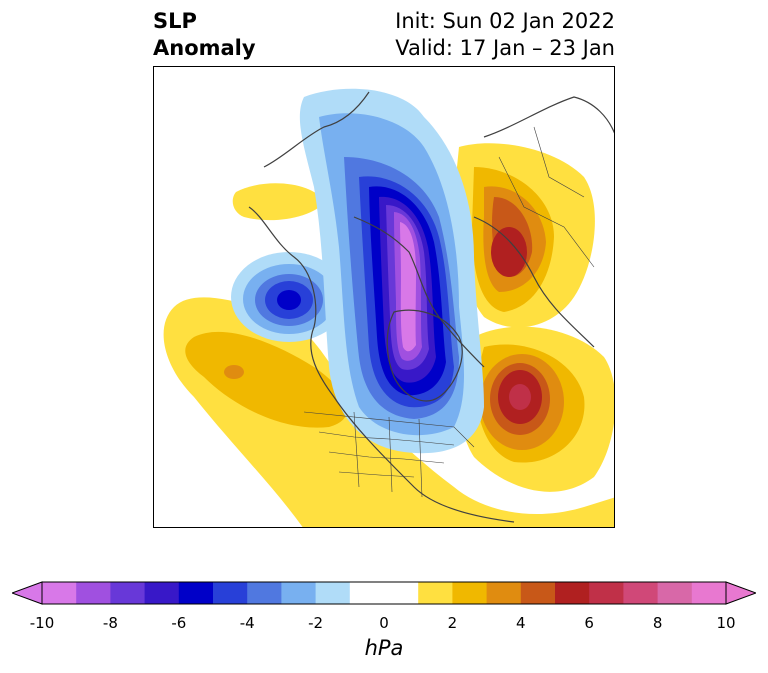  I want to click on colorbar, so click(384, 593).